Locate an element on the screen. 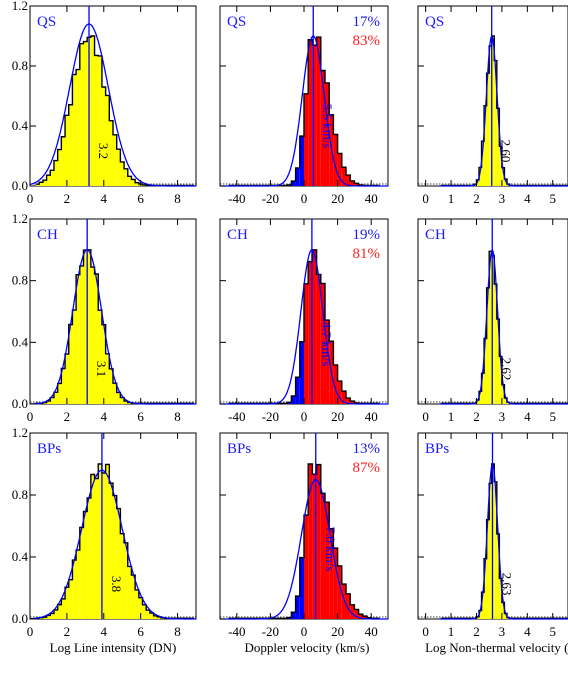 The image size is (568, 673). panel-1-1-xtick-label: -20 is located at coordinates (270, 416).